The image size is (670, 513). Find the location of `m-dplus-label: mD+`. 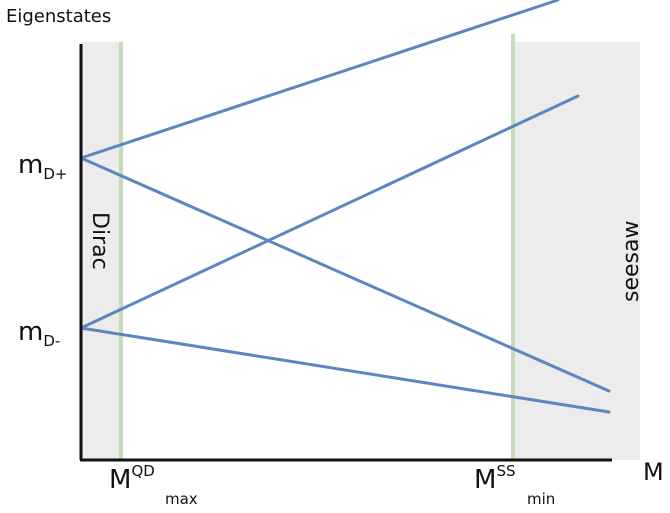

m-dplus-label: mD+ is located at coordinates (42, 166).